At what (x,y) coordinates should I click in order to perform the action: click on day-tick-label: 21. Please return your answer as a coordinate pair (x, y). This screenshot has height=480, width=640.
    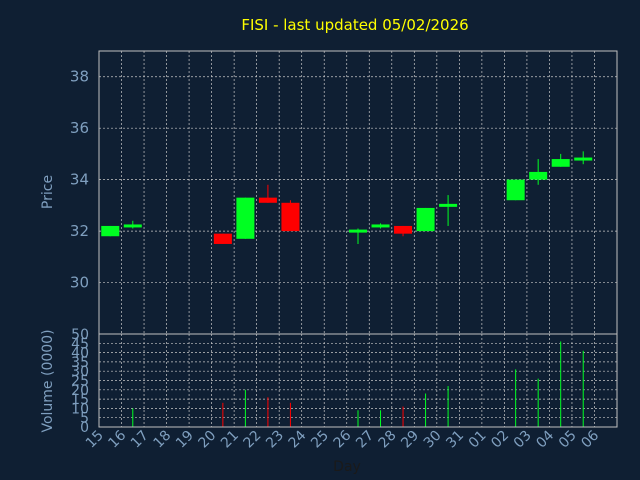
    Looking at the image, I should click on (230, 440).